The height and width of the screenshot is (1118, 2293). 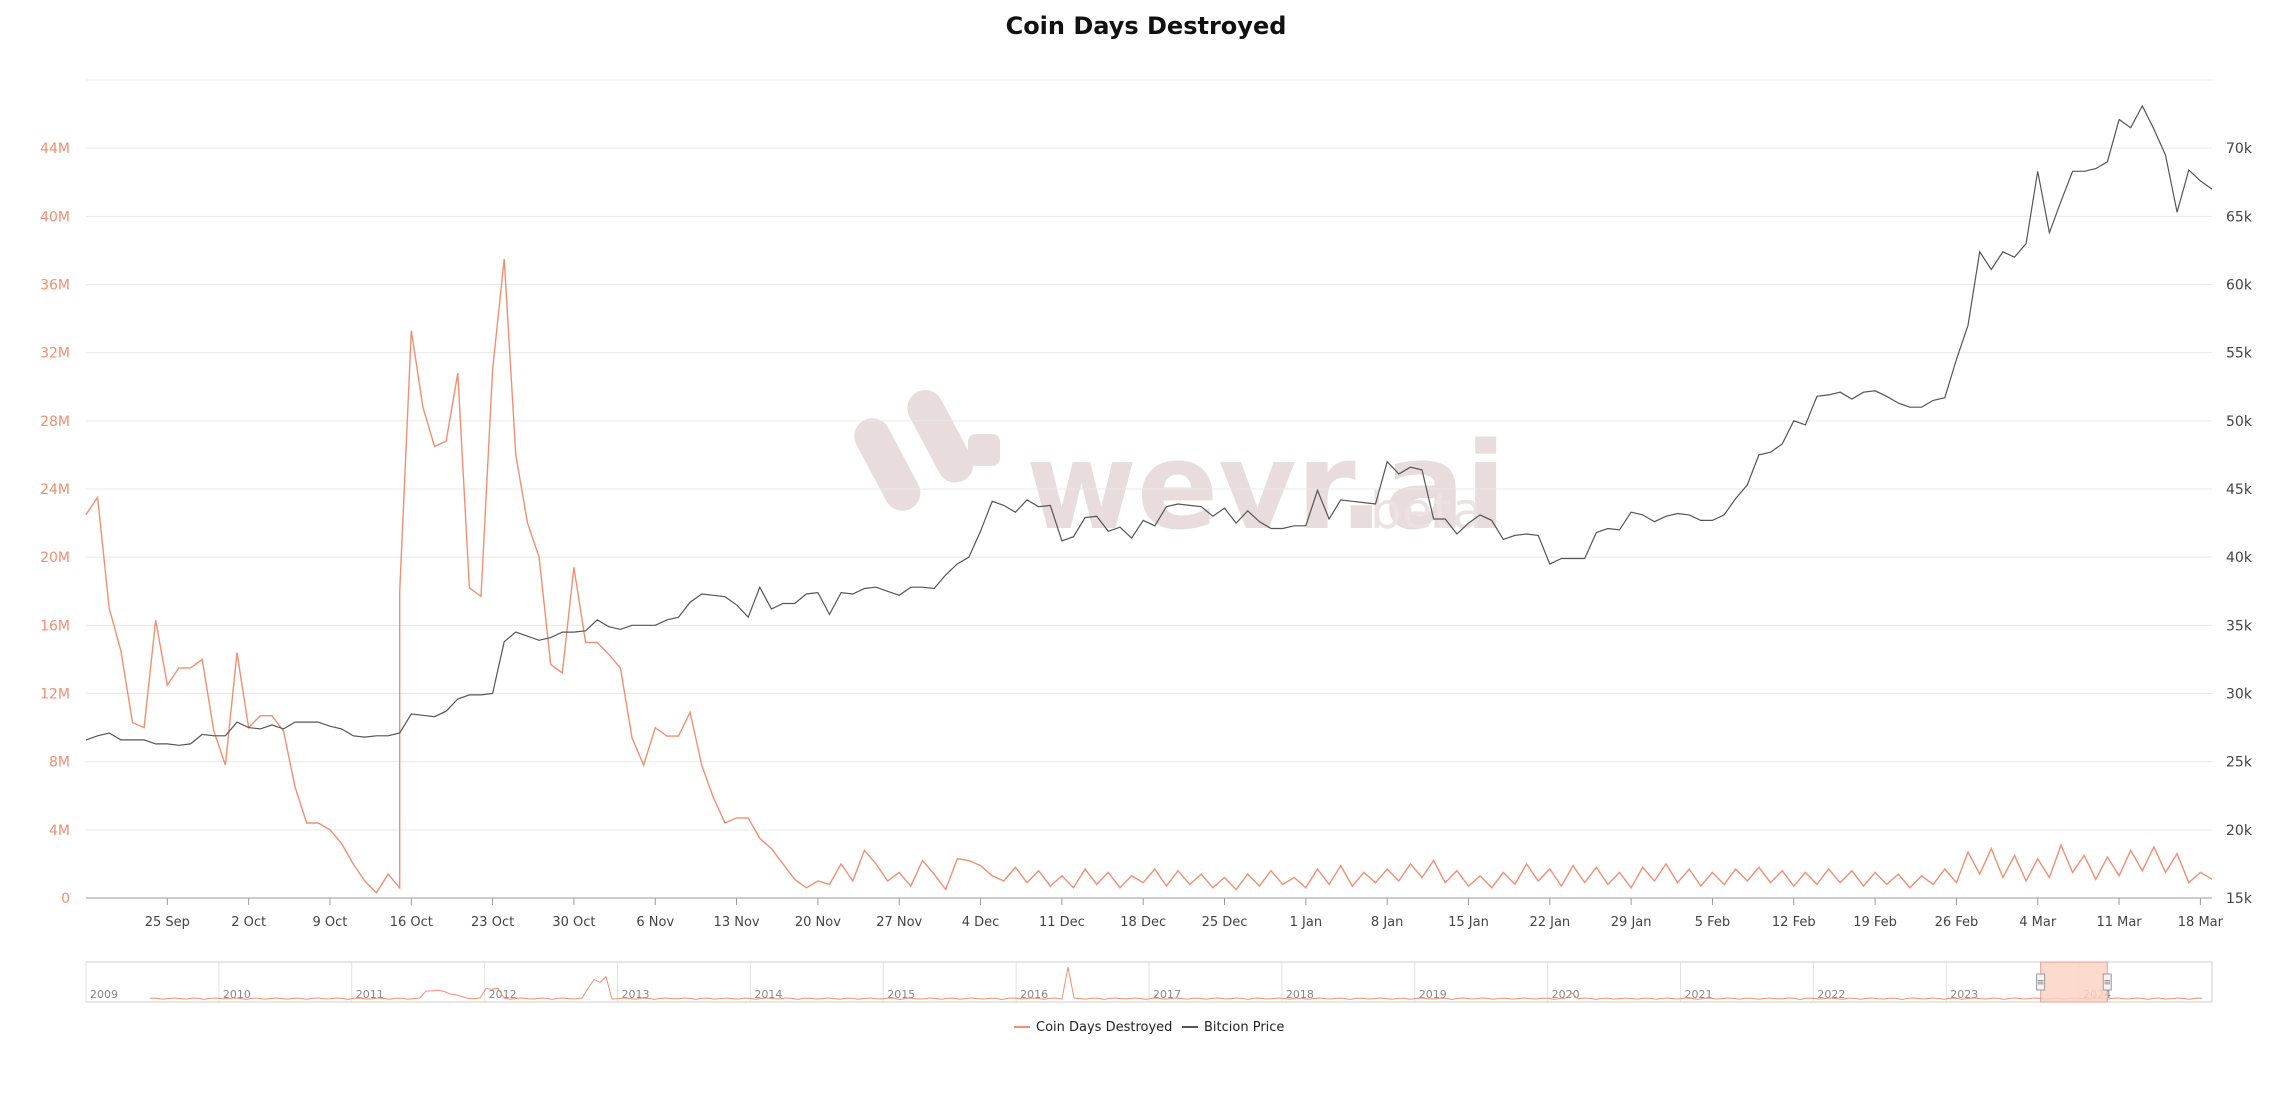 I want to click on left-axis-tick-label: 36M, so click(x=55, y=286).